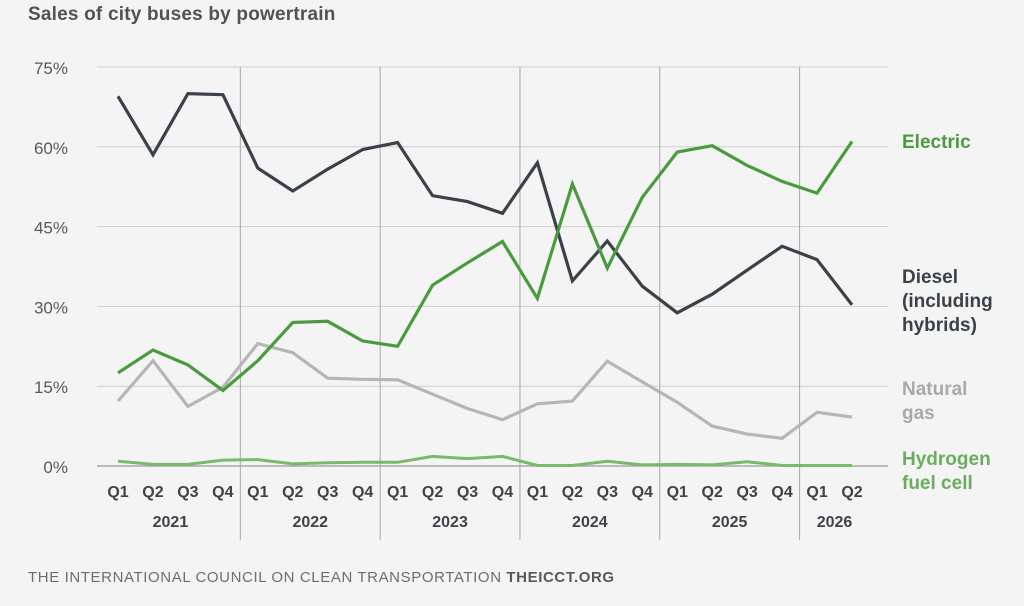 This screenshot has height=606, width=1024. I want to click on chart-title: Sales of city buses by powertrain, so click(182, 14).